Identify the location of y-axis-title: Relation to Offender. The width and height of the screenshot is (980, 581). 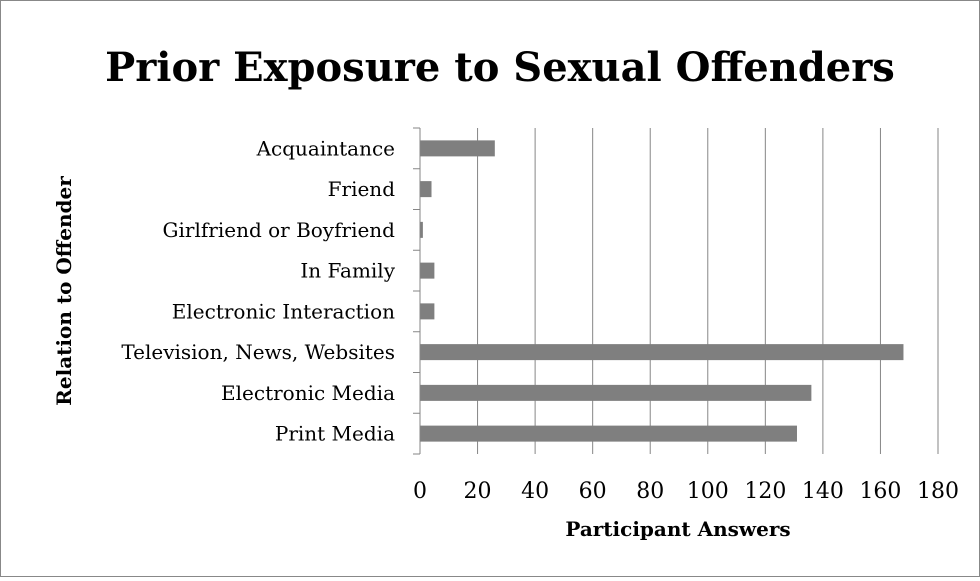
(64, 291).